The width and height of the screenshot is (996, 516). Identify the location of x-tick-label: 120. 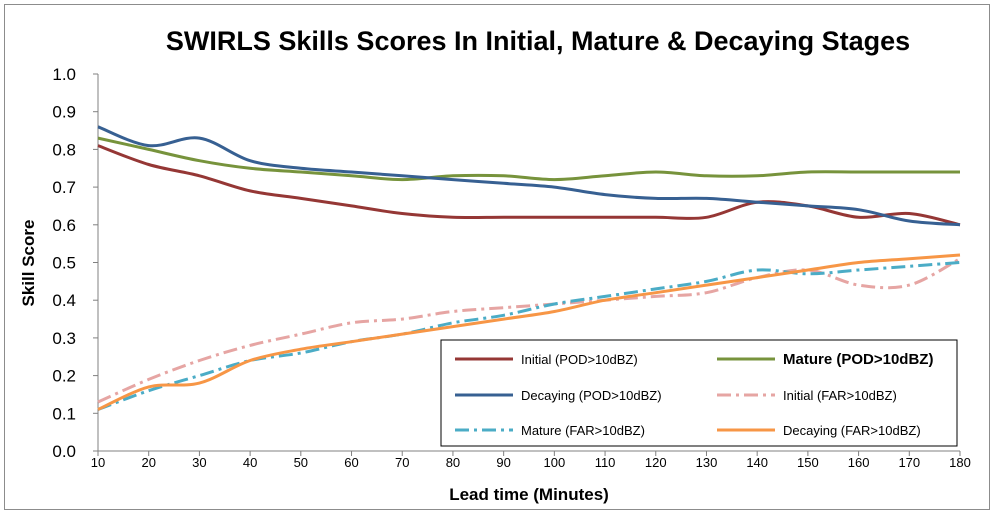
(656, 462).